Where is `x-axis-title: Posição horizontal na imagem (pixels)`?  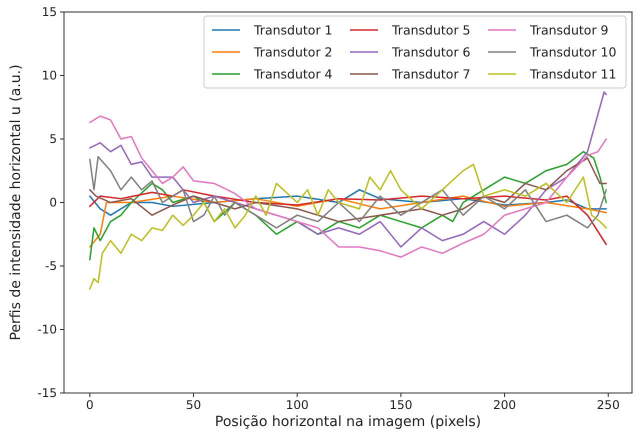 x-axis-title: Posição horizontal na imagem (pixels) is located at coordinates (348, 422).